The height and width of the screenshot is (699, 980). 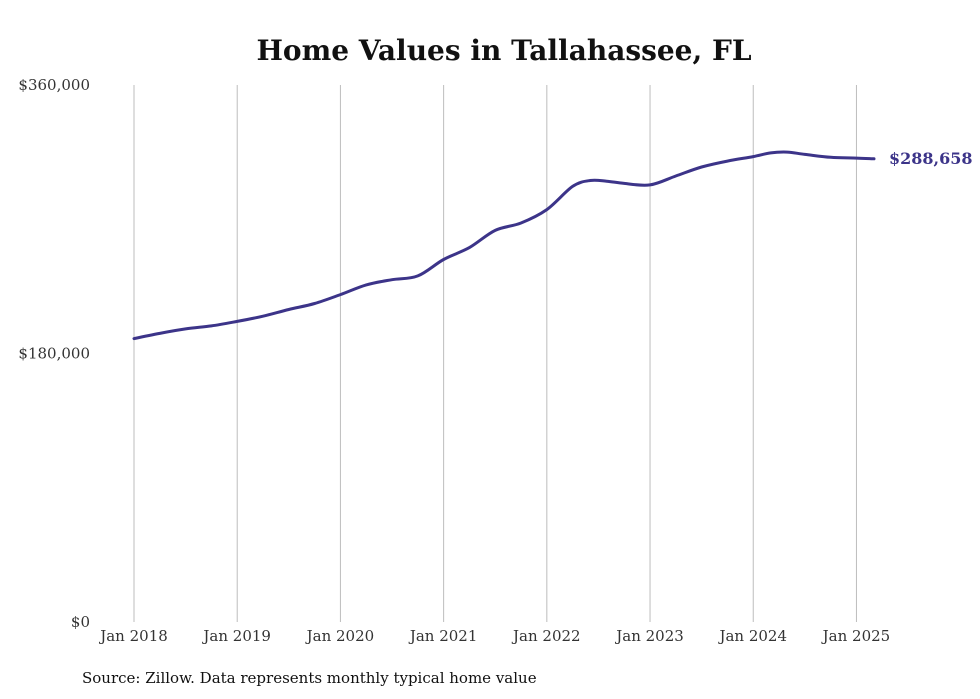 What do you see at coordinates (443, 636) in the screenshot?
I see `x-tick-label: Jan 2021` at bounding box center [443, 636].